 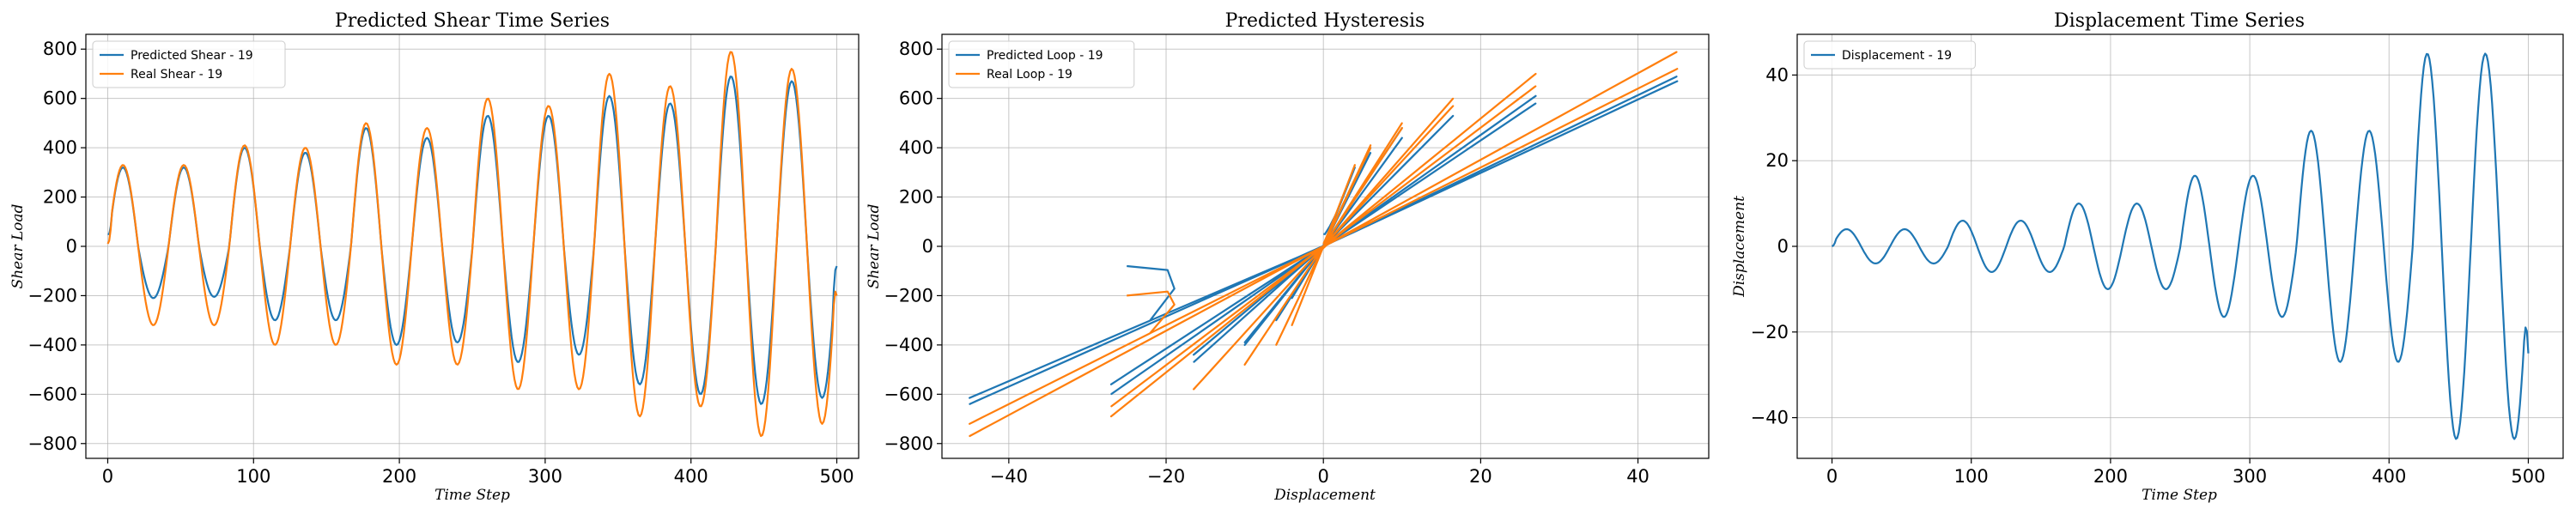 What do you see at coordinates (1324, 495) in the screenshot?
I see `hysteresis-x-axis-label: Displacement` at bounding box center [1324, 495].